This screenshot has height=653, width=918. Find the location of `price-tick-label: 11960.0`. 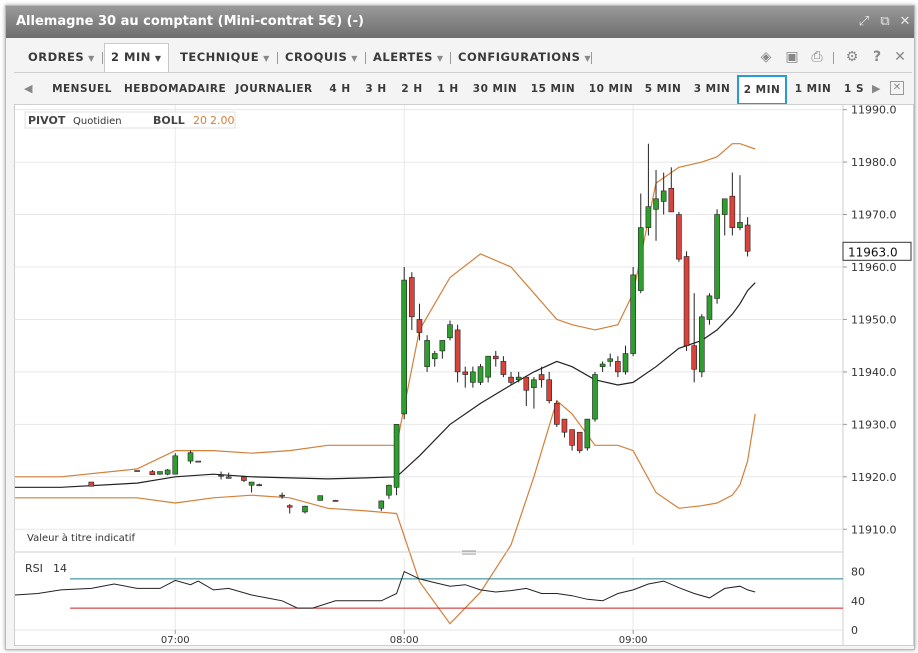

price-tick-label: 11960.0 is located at coordinates (874, 267).